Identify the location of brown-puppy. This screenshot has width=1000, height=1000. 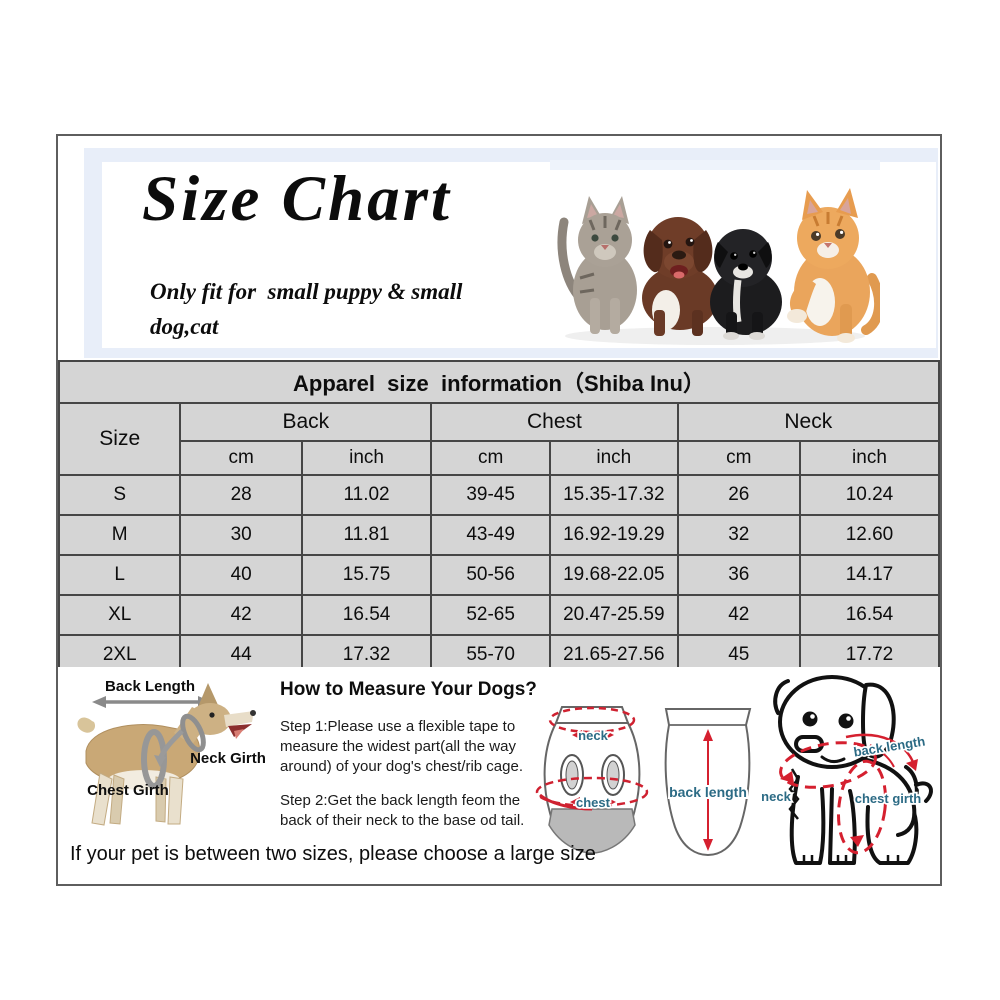
(680, 276).